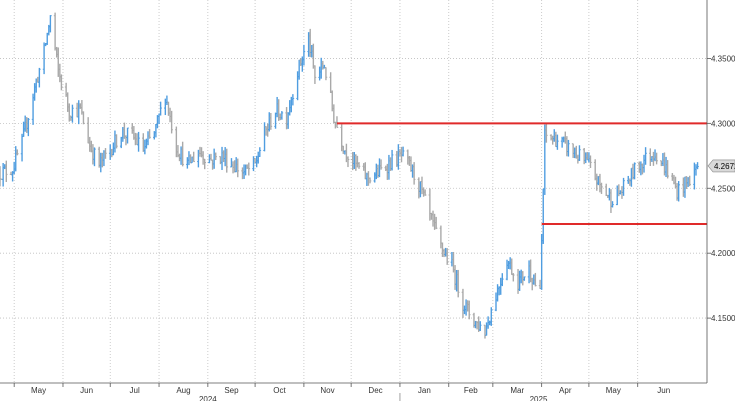 Image resolution: width=735 pixels, height=401 pixels. Describe the element at coordinates (724, 166) in the screenshot. I see `last-value-label: 4.2672` at that location.